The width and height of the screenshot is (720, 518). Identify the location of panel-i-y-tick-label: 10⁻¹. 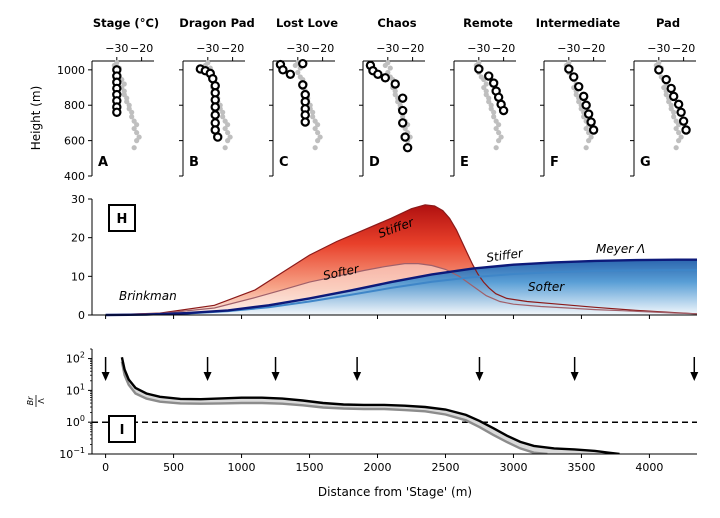
(72, 453).